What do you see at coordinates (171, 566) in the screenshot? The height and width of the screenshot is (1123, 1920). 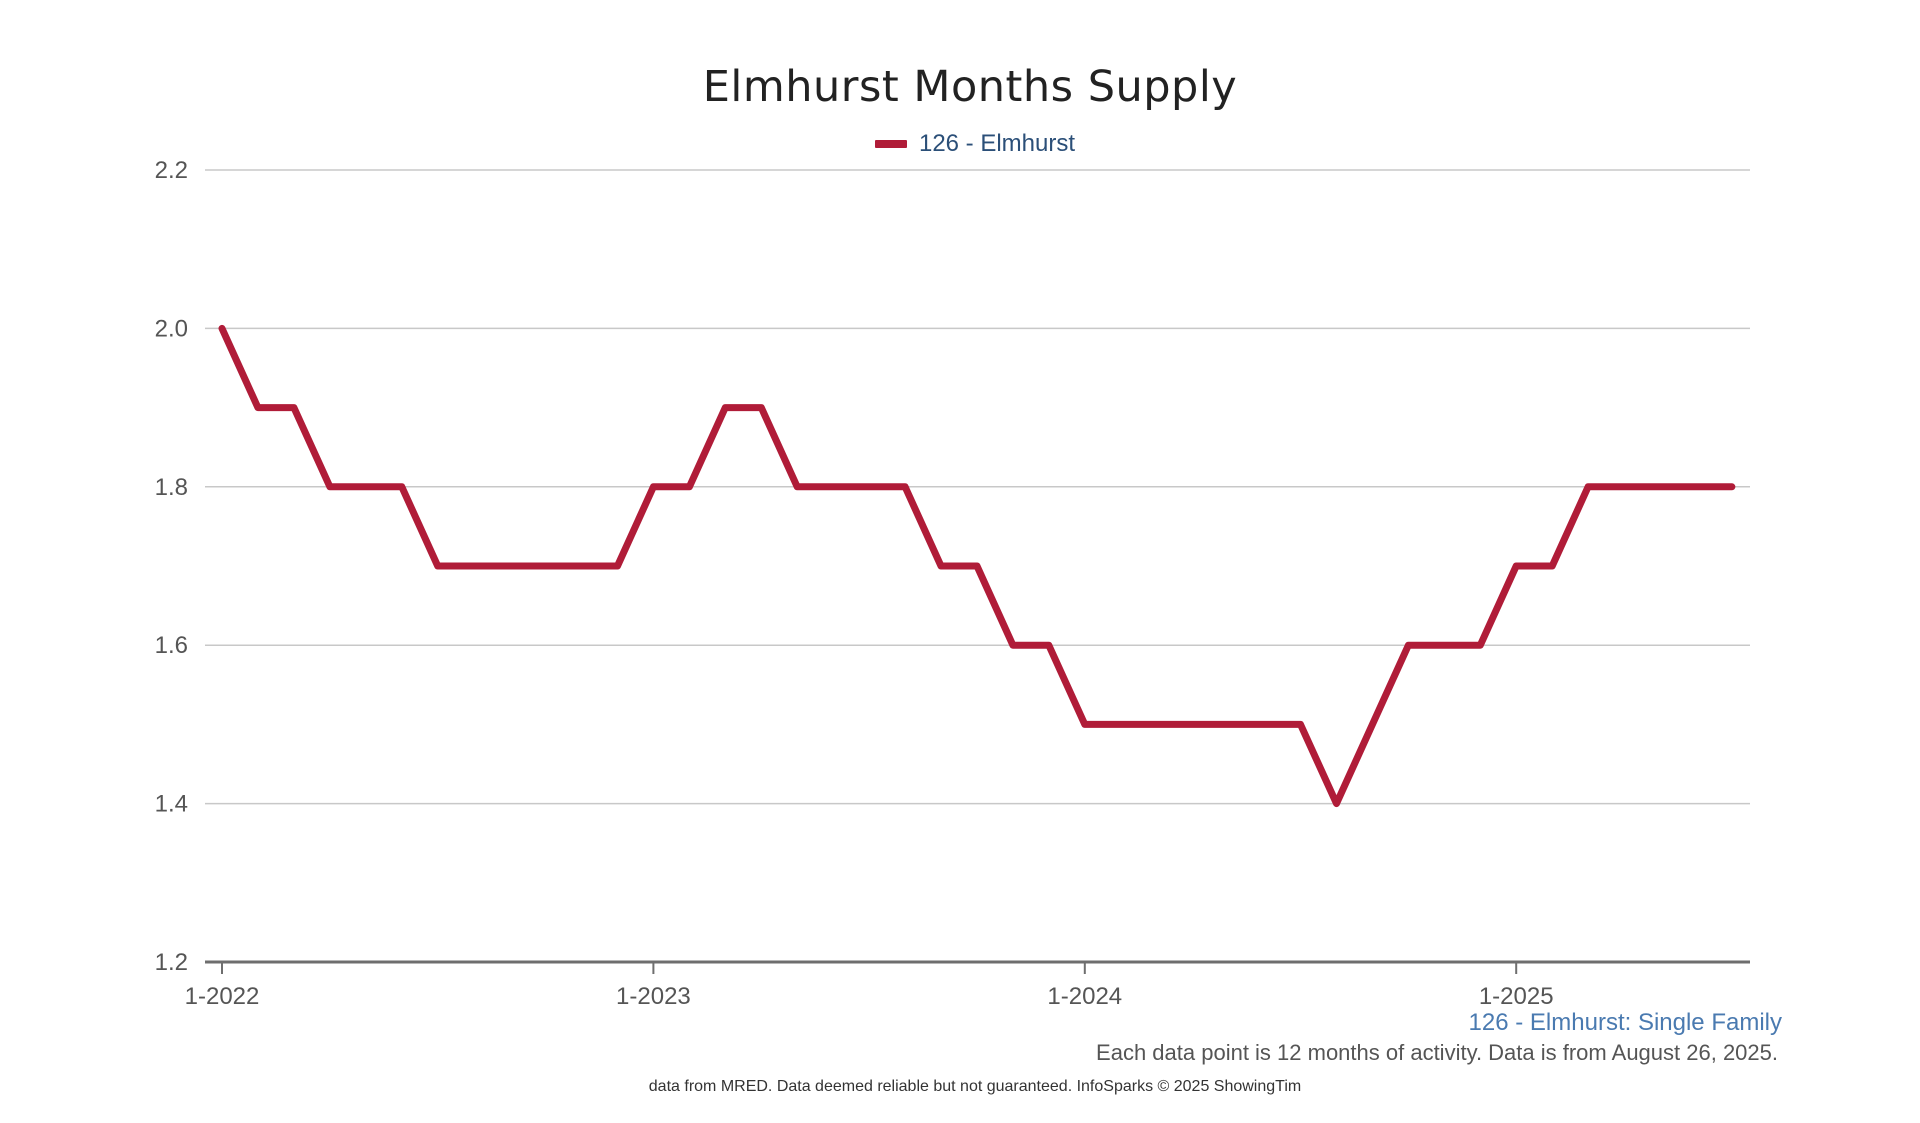 I see `y-axis-labels: 1.2 1.4 1.6 1.8 2.0 2.2` at bounding box center [171, 566].